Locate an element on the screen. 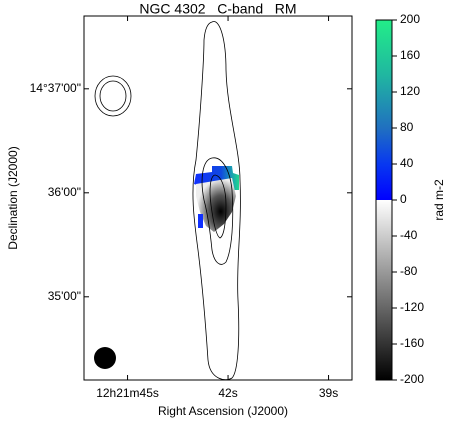 This screenshot has height=427, width=453. colorbar-tick-label: 160 is located at coordinates (410, 55).